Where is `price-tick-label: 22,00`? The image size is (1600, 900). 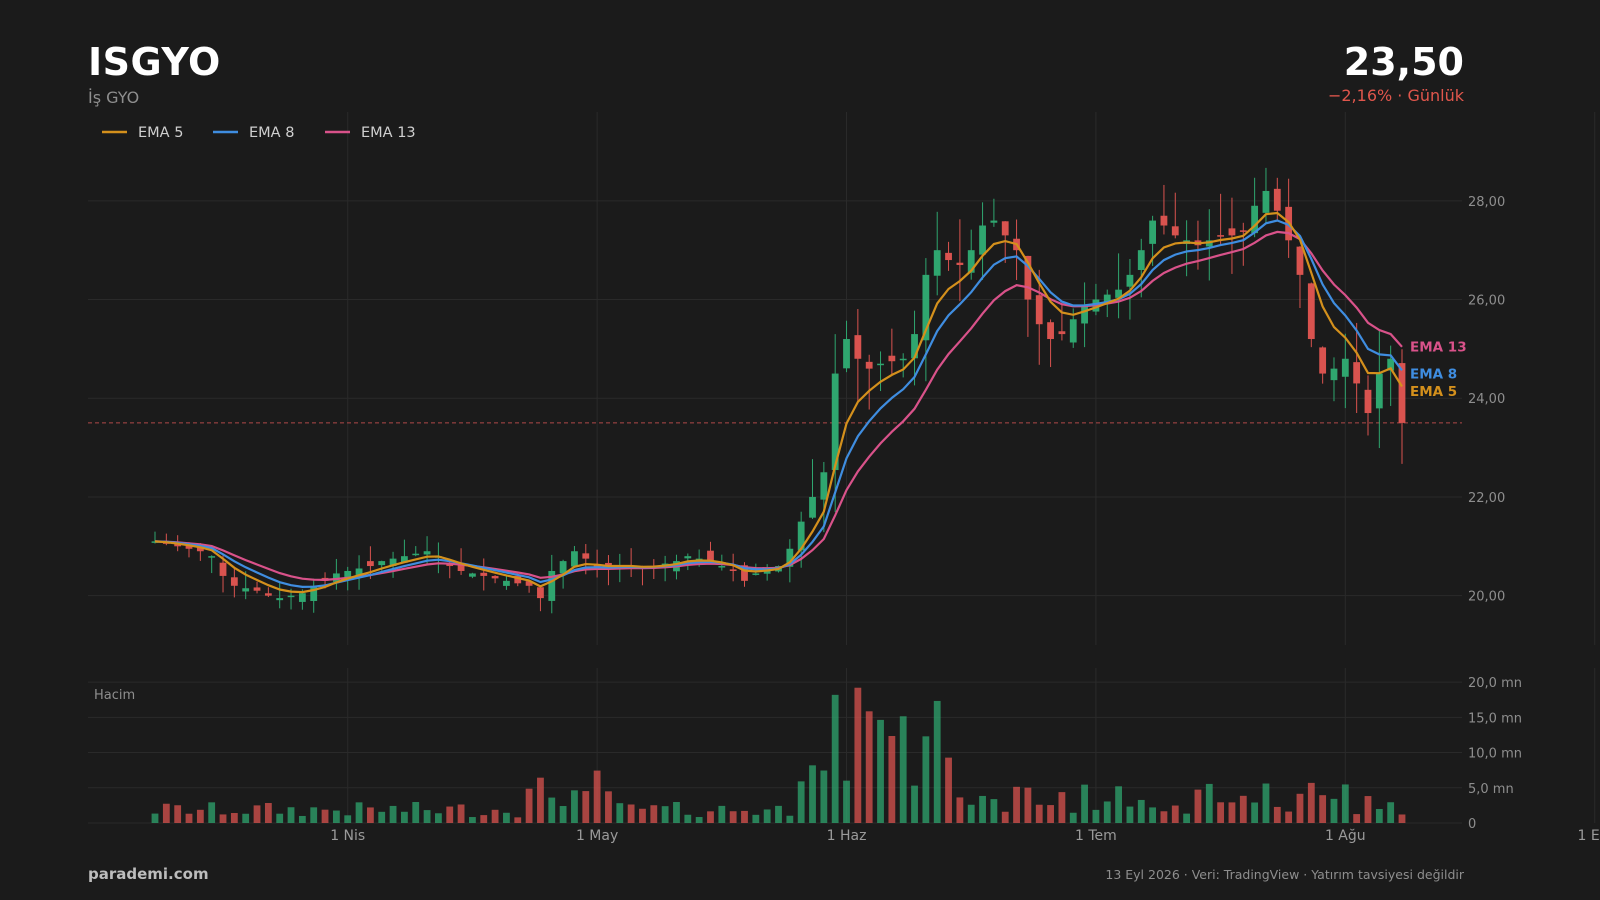
price-tick-label: 22,00 is located at coordinates (1486, 498).